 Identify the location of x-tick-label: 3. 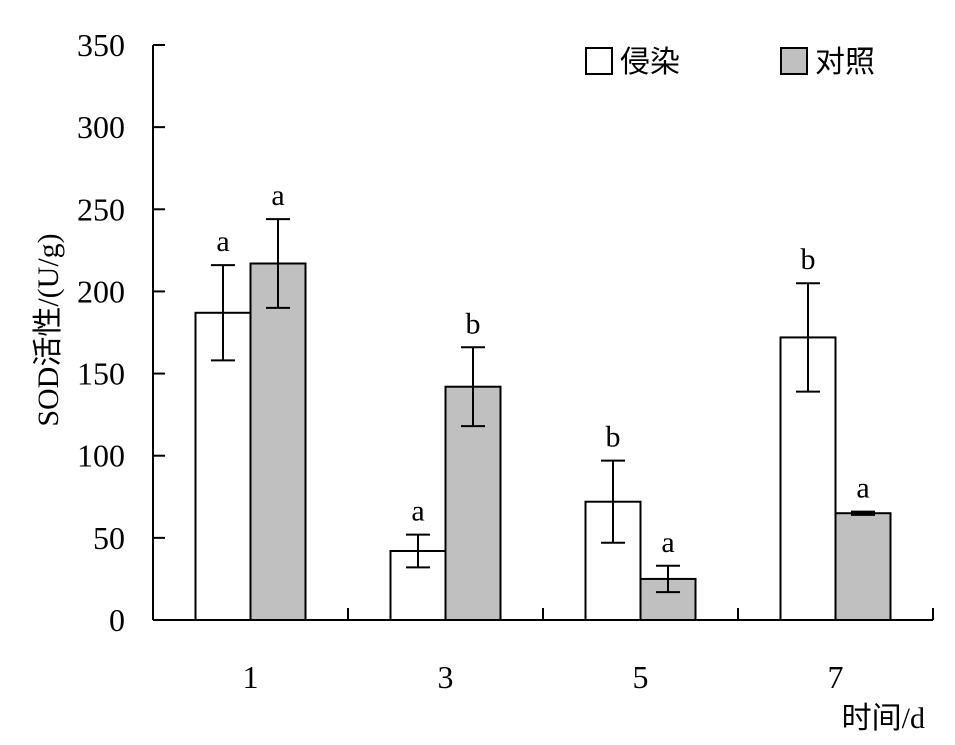
(446, 677).